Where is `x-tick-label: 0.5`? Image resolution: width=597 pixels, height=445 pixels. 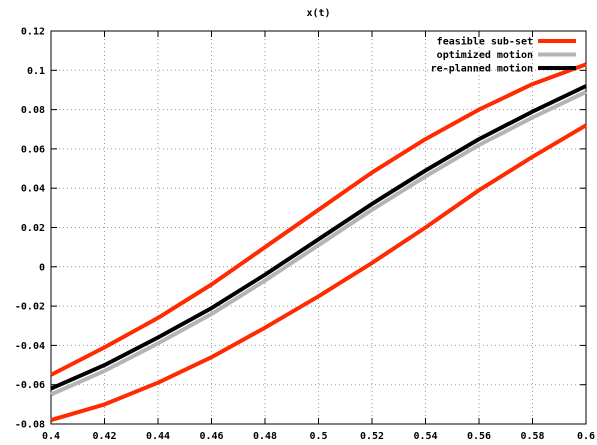
x-tick-label: 0.5 is located at coordinates (318, 436).